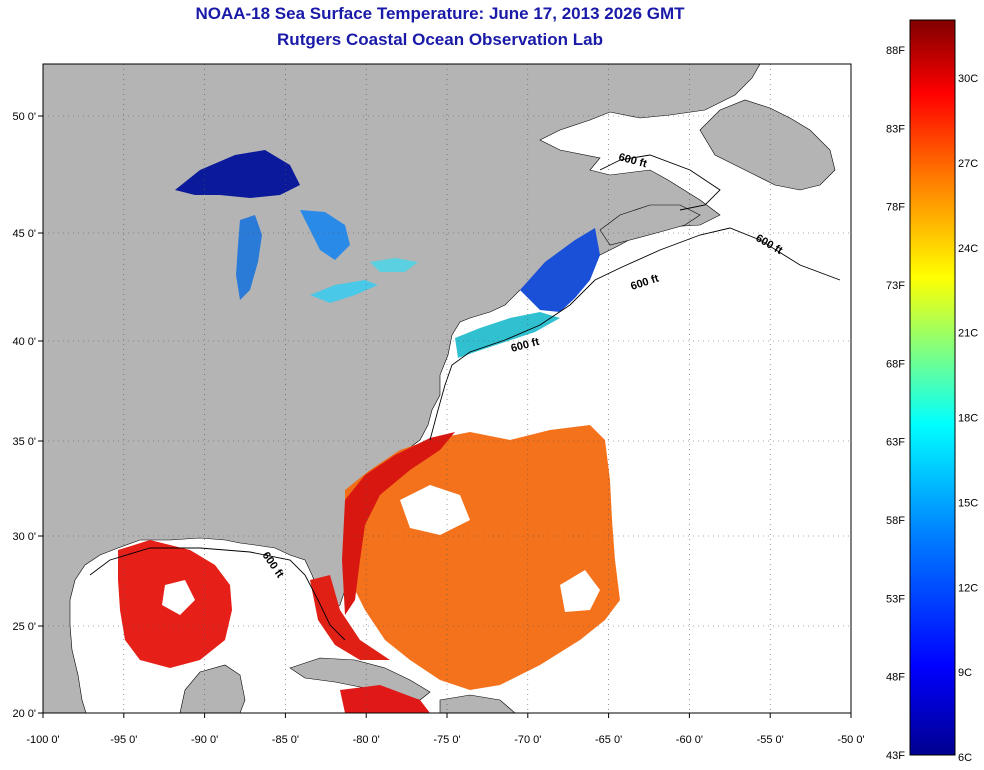 Image resolution: width=984 pixels, height=770 pixels. What do you see at coordinates (178, 597) in the screenshot?
I see `sst-gulf-cloud-gap` at bounding box center [178, 597].